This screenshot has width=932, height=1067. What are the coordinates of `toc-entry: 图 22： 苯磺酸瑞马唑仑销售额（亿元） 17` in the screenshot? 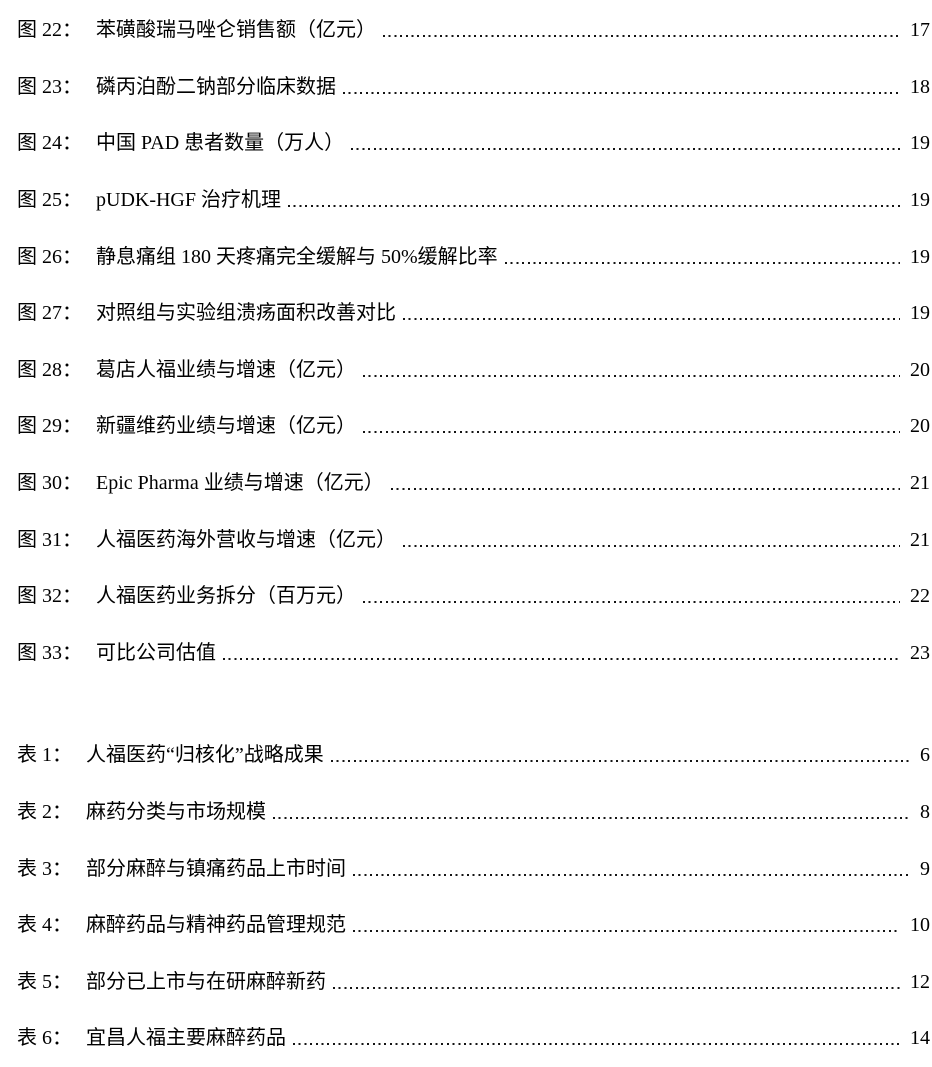 It's located at (473, 30).